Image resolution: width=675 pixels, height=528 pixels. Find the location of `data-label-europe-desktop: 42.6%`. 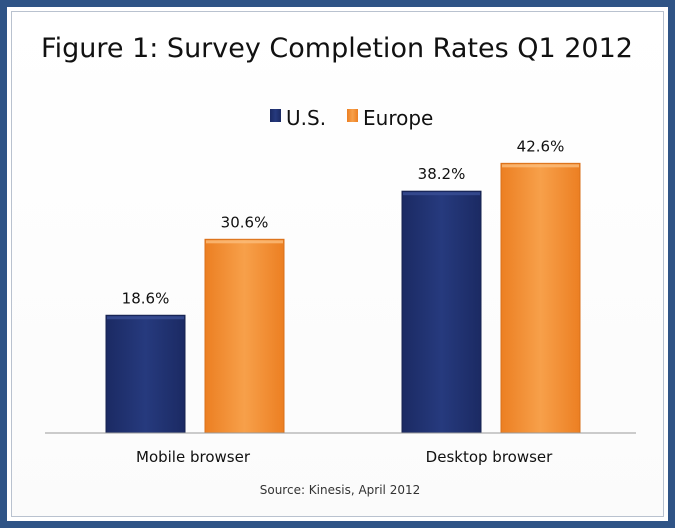

data-label-europe-desktop: 42.6% is located at coordinates (541, 146).